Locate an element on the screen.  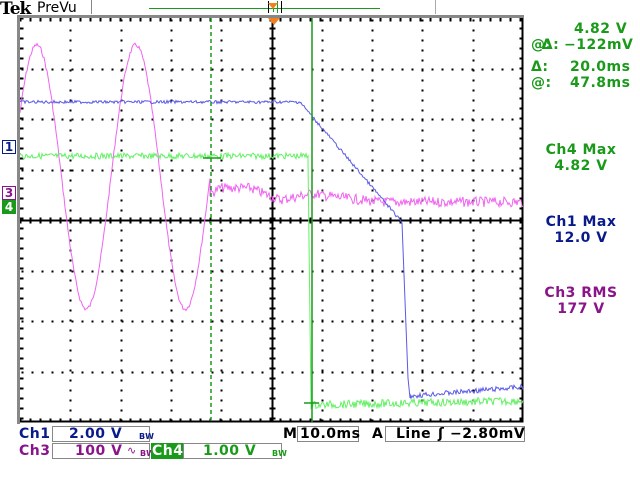
timebase-box: 10.0ms is located at coordinates (329, 434).